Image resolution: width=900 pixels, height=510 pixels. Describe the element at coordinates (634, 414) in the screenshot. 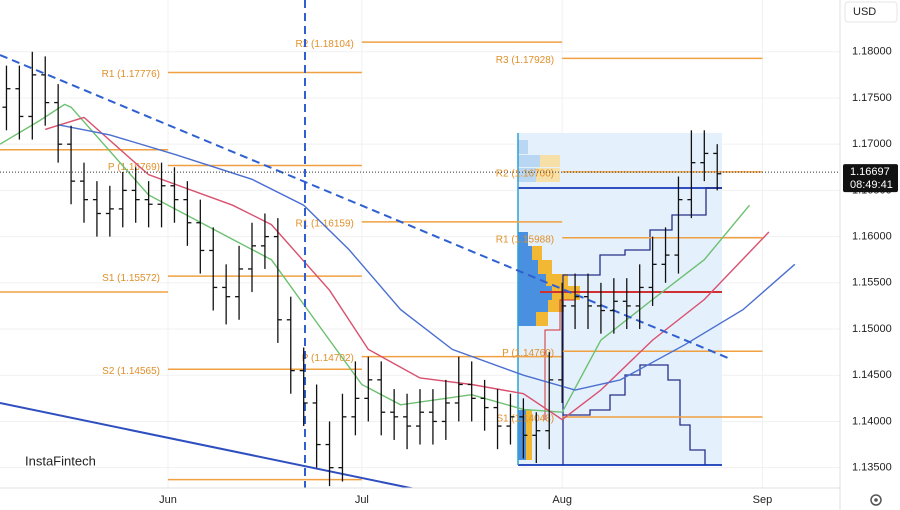

I see `lower-step` at that location.